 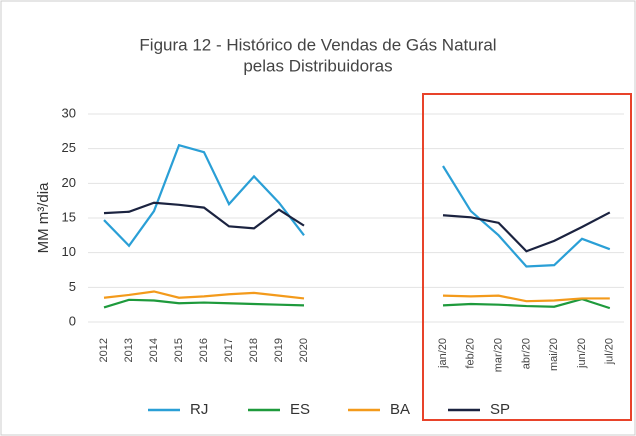 I want to click on x-tick-label: jun/20, so click(x=582, y=353).